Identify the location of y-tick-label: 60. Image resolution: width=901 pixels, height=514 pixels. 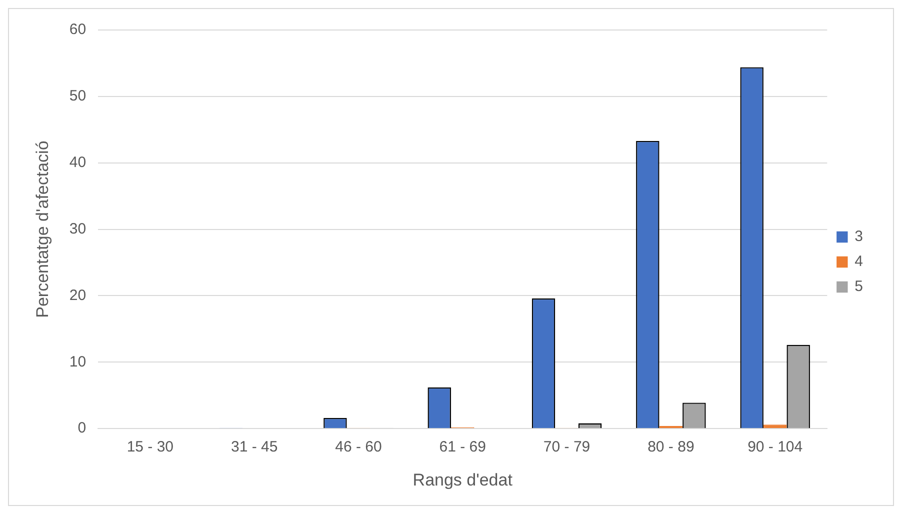
(77, 29).